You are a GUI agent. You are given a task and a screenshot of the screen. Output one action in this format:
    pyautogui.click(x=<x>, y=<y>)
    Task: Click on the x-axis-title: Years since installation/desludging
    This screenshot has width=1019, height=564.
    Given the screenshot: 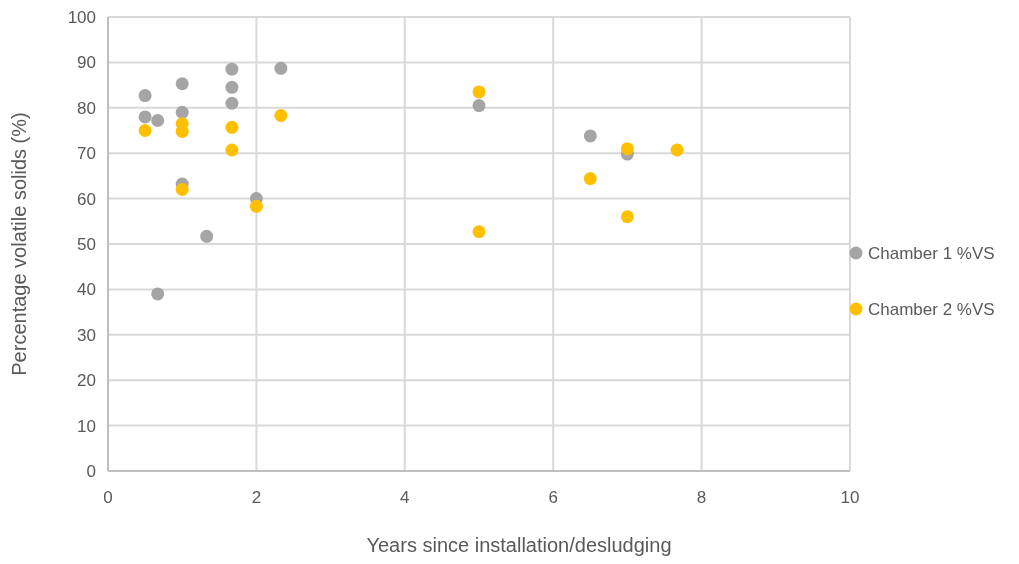 What is the action you would take?
    pyautogui.click(x=519, y=545)
    